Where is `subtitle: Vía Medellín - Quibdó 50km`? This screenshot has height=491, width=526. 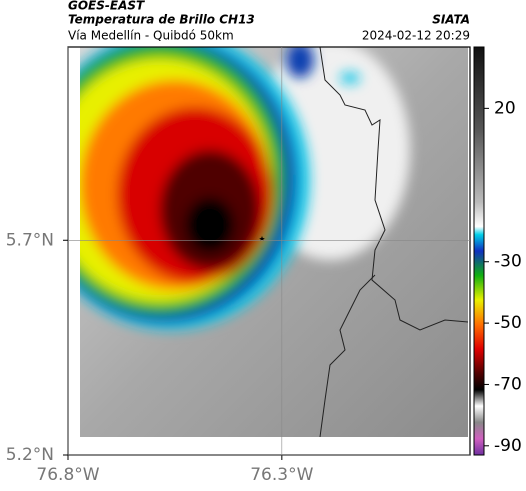
subtitle: Vía Medellín - Quibdó 50km is located at coordinates (151, 36).